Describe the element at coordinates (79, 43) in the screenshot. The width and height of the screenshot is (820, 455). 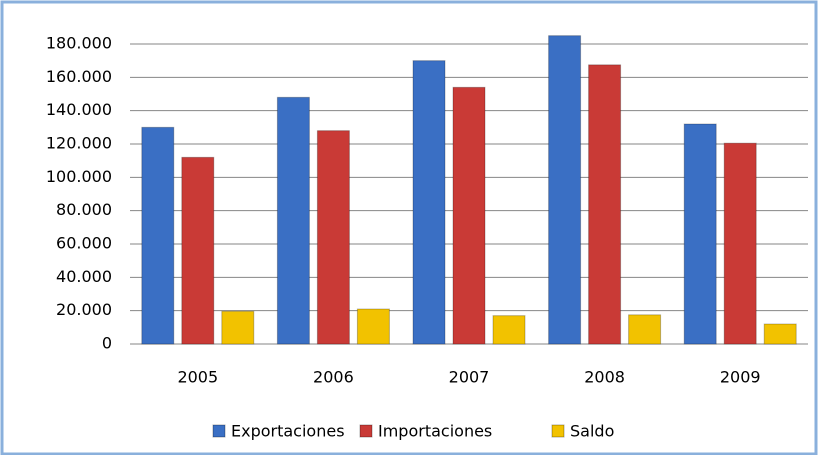
I see `y-tick-label: 180.000` at that location.